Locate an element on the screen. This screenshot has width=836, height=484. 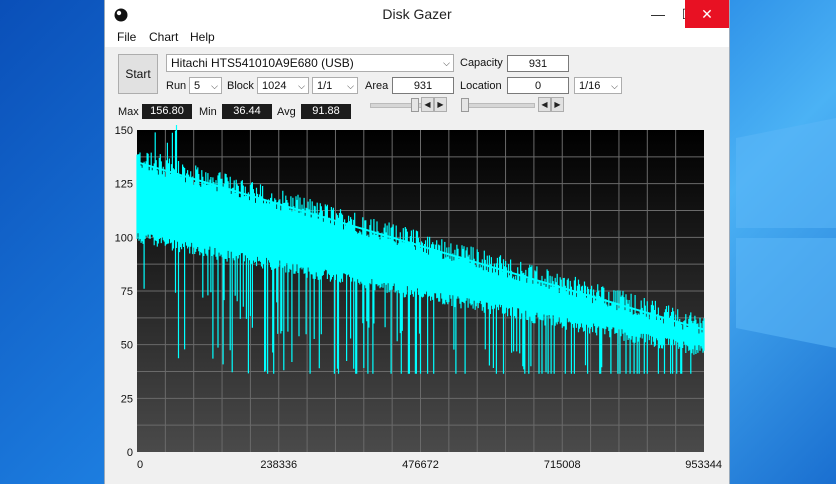
x-tick-label: 476672 is located at coordinates (420, 465).